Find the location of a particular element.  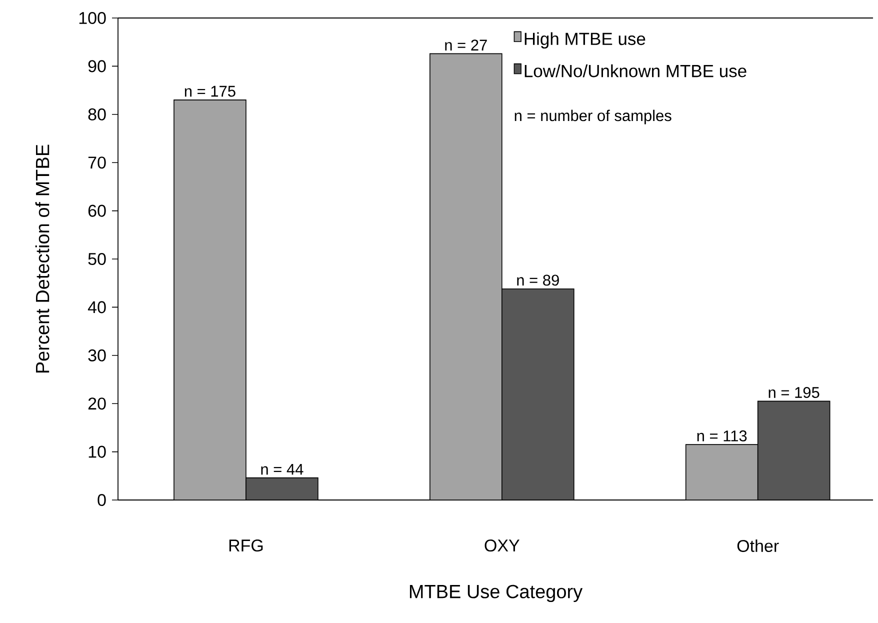

y-tick-label: 90 is located at coordinates (97, 66).